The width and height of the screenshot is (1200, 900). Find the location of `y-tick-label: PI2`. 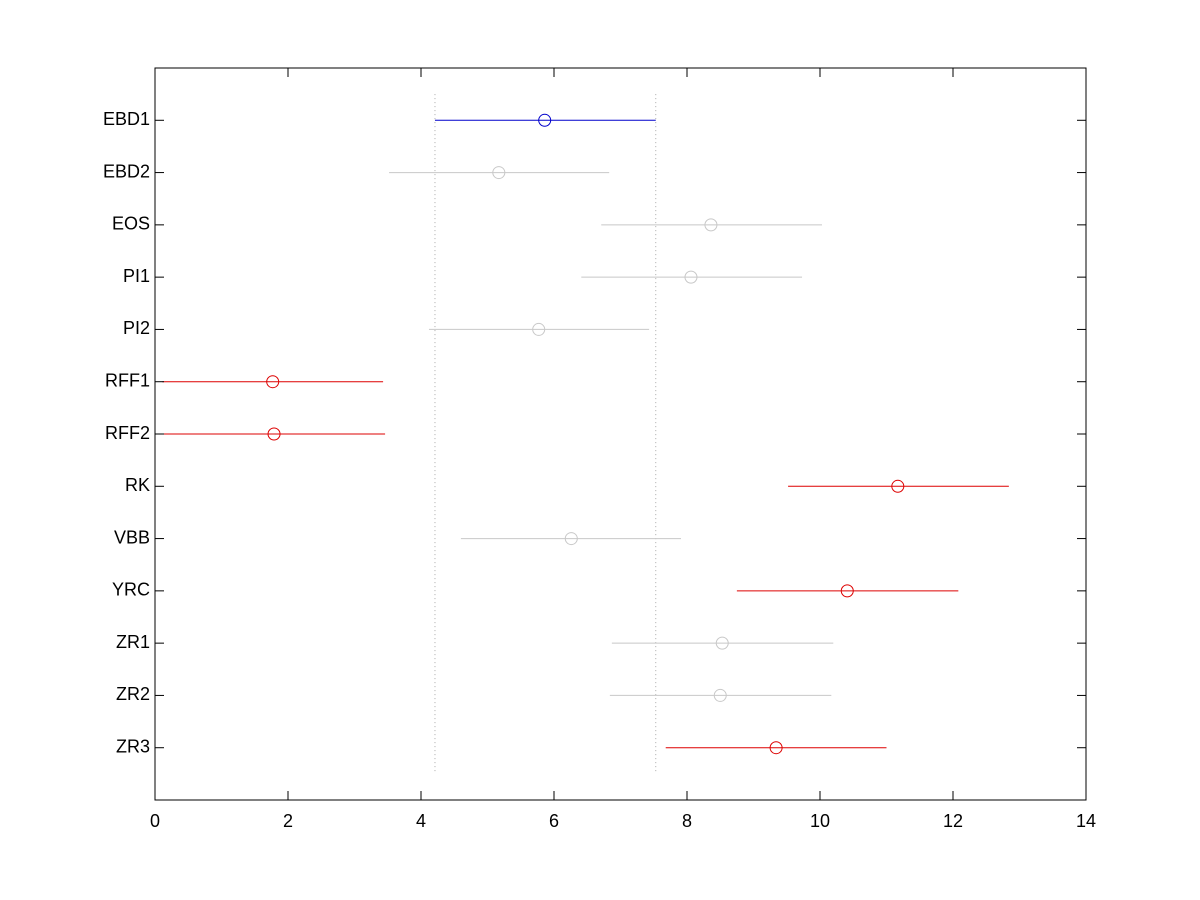

y-tick-label: PI2 is located at coordinates (136, 328).